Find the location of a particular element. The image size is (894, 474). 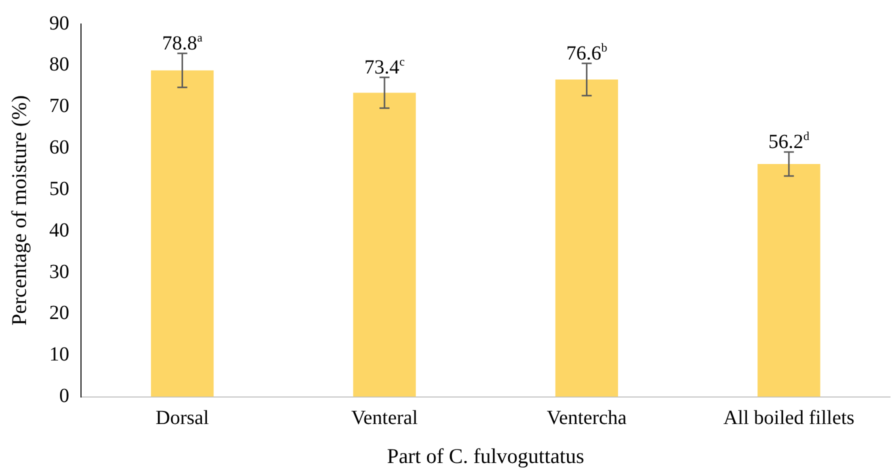

y-tick-label: 70 is located at coordinates (59, 106).